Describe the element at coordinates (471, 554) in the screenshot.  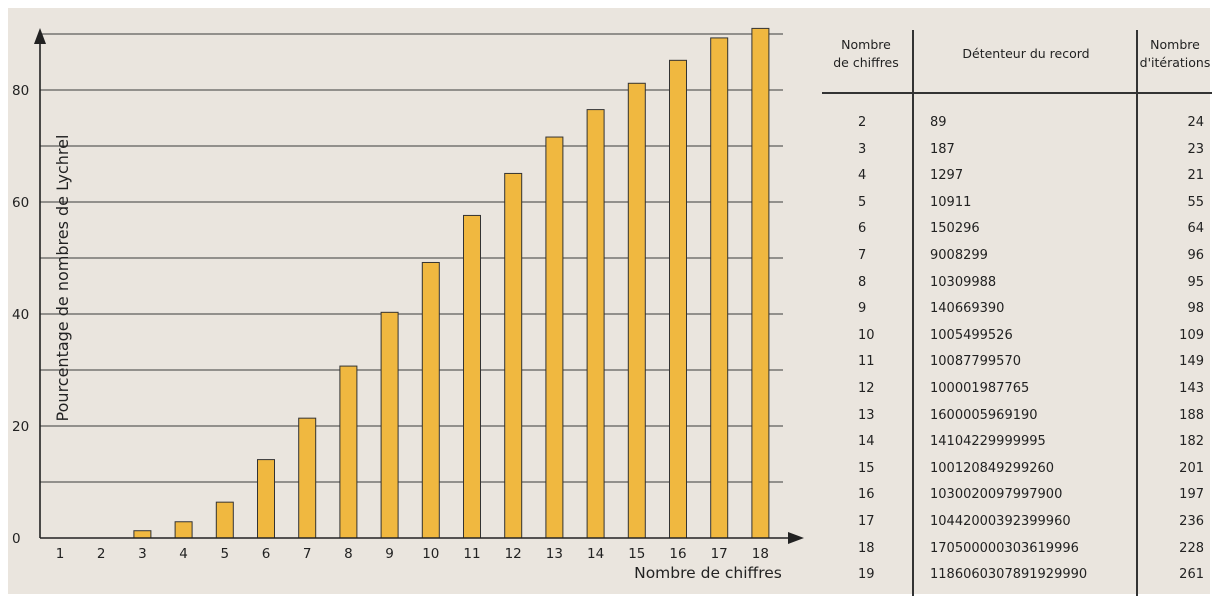
I see `x-tick-label: 11` at that location.